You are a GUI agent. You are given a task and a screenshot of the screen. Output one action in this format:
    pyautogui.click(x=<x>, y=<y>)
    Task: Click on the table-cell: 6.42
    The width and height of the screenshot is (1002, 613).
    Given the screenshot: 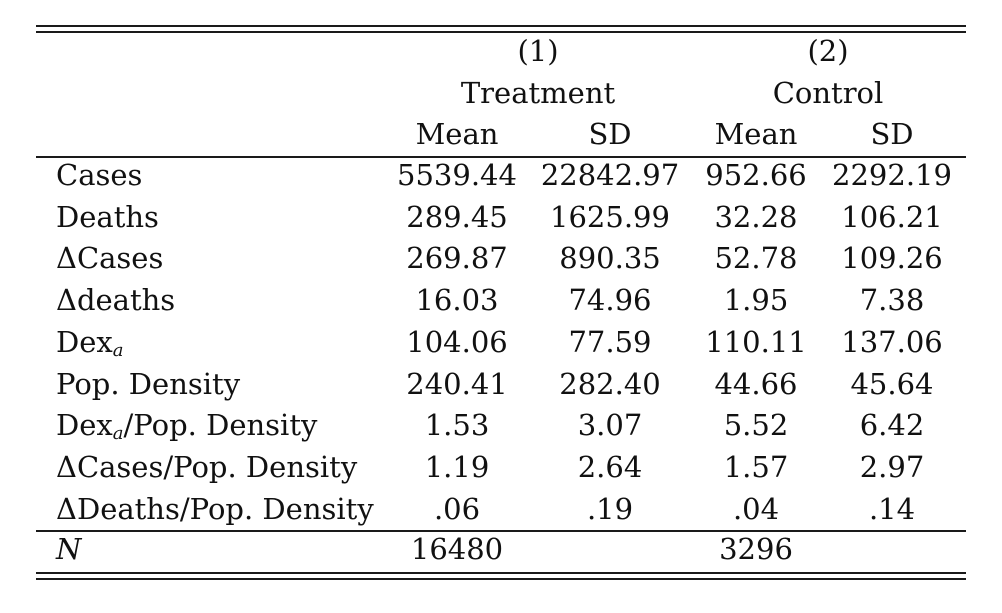 What is the action you would take?
    pyautogui.click(x=892, y=425)
    